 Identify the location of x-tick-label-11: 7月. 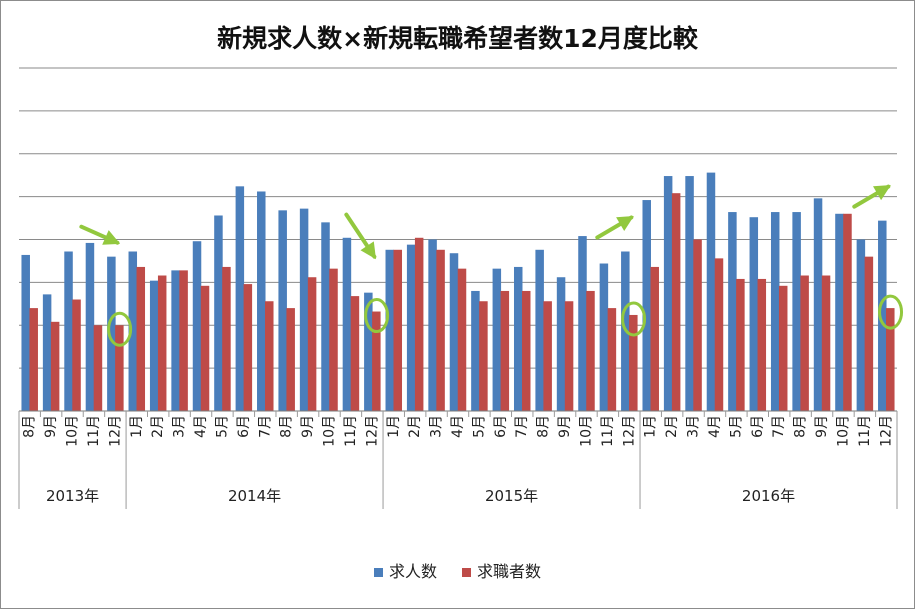
(265, 426).